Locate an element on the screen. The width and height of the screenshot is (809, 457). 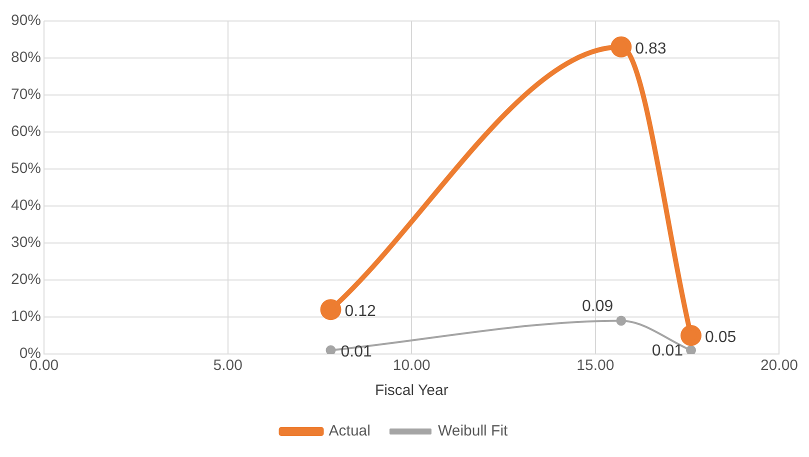
y-tick-label: 70% is located at coordinates (26, 95).